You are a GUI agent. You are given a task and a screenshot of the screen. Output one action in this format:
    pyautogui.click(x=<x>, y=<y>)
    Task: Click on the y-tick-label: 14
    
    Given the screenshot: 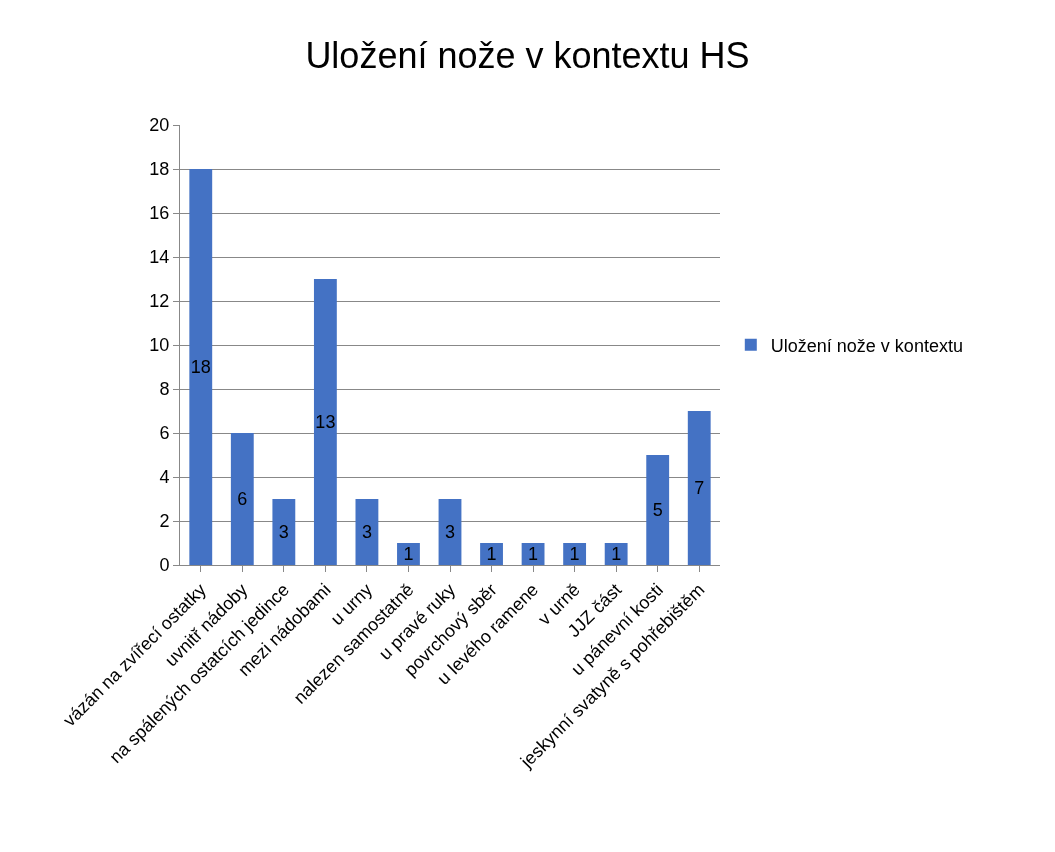 What is the action you would take?
    pyautogui.click(x=159, y=257)
    